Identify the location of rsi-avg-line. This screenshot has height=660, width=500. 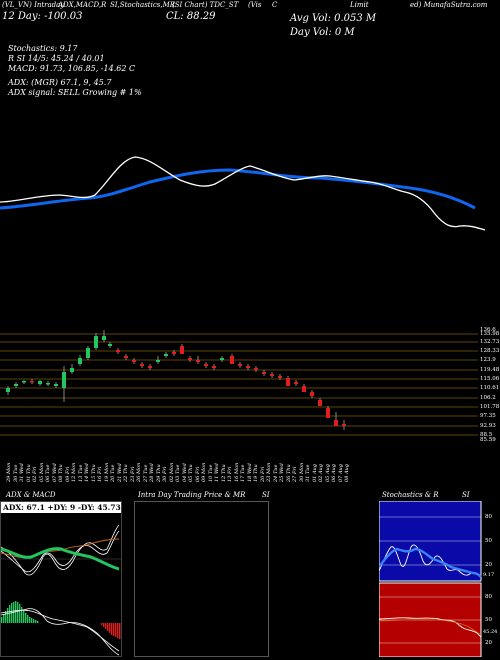
(430, 627).